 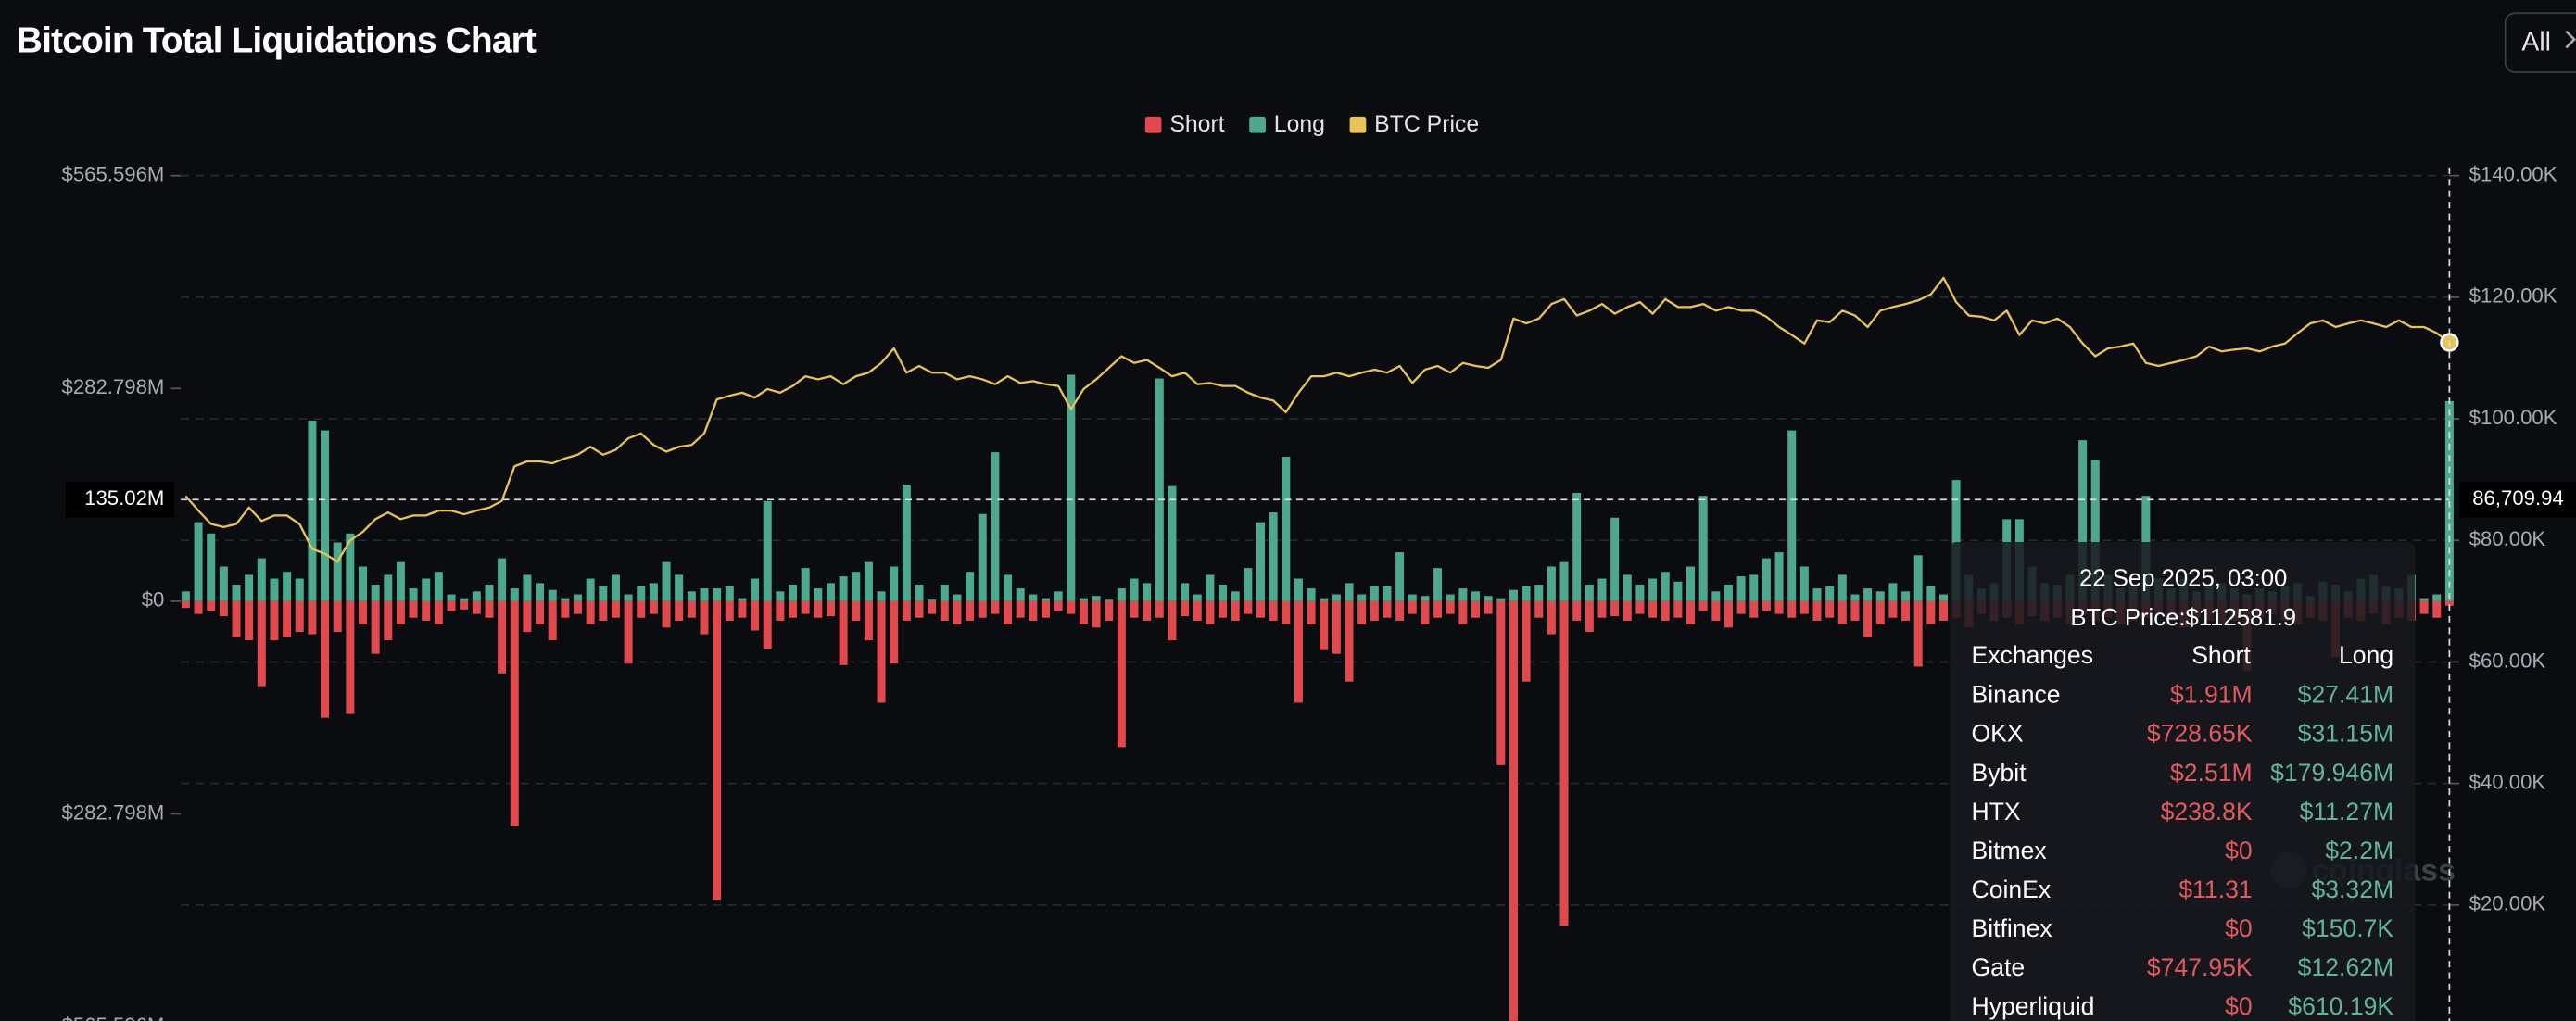 I want to click on legend-label: Long, so click(x=1300, y=124).